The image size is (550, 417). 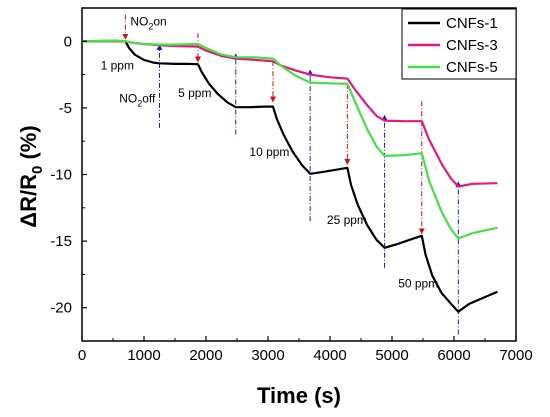 I want to click on no2-off-label-rest: off, so click(x=149, y=99).